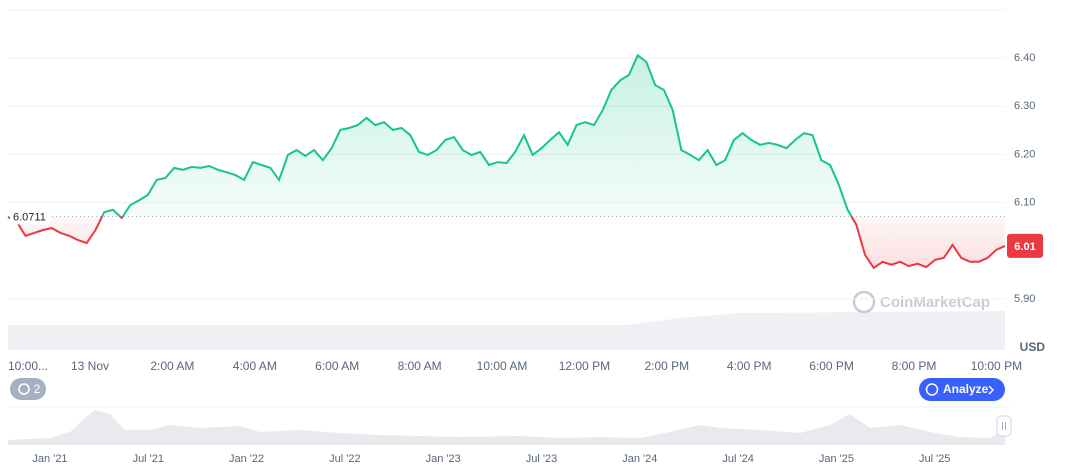  Describe the element at coordinates (510, 425) in the screenshot. I see `navigator` at that location.